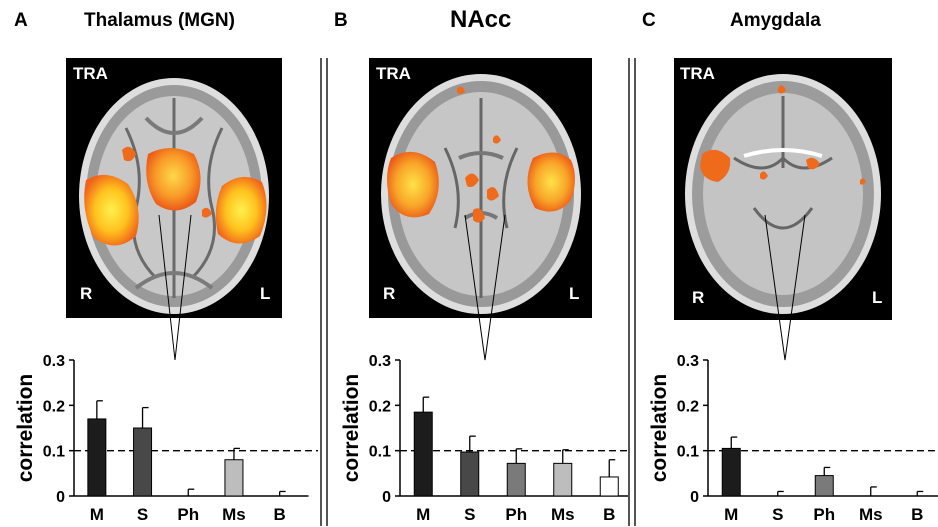 Image resolution: width=938 pixels, height=527 pixels. What do you see at coordinates (341, 20) in the screenshot?
I see `panel-letter: B` at bounding box center [341, 20].